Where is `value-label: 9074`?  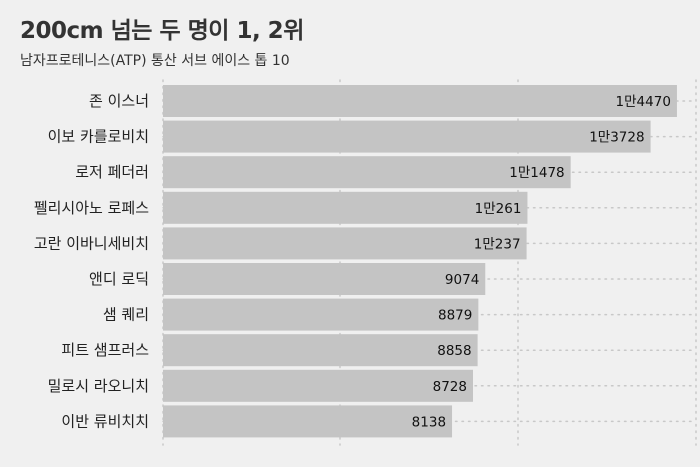
value-label: 9074 is located at coordinates (462, 280).